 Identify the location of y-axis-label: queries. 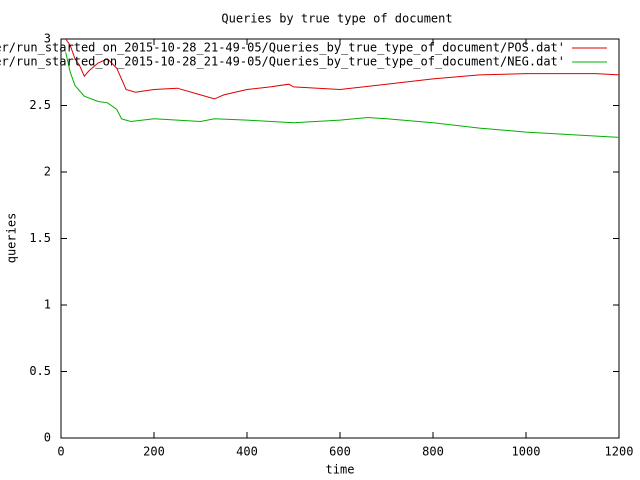
(12, 238).